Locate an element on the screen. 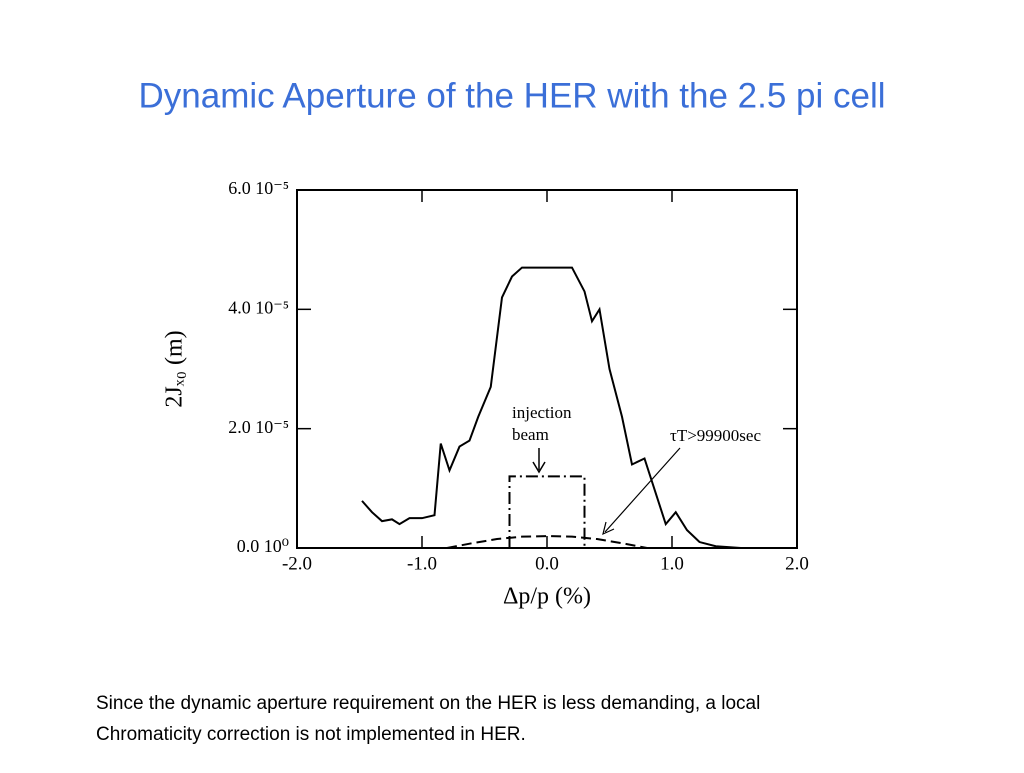 This screenshot has width=1024, height=773. annotation: τT>99900sec is located at coordinates (715, 435).